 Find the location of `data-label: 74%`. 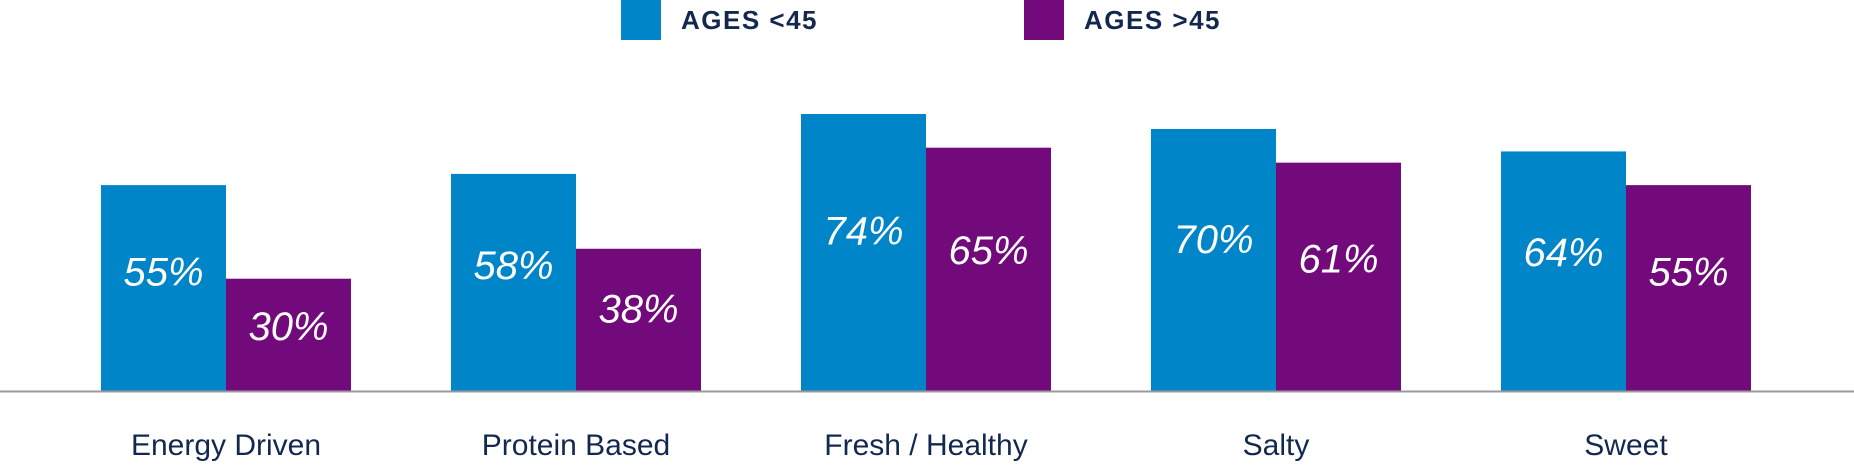

data-label: 74% is located at coordinates (863, 231).